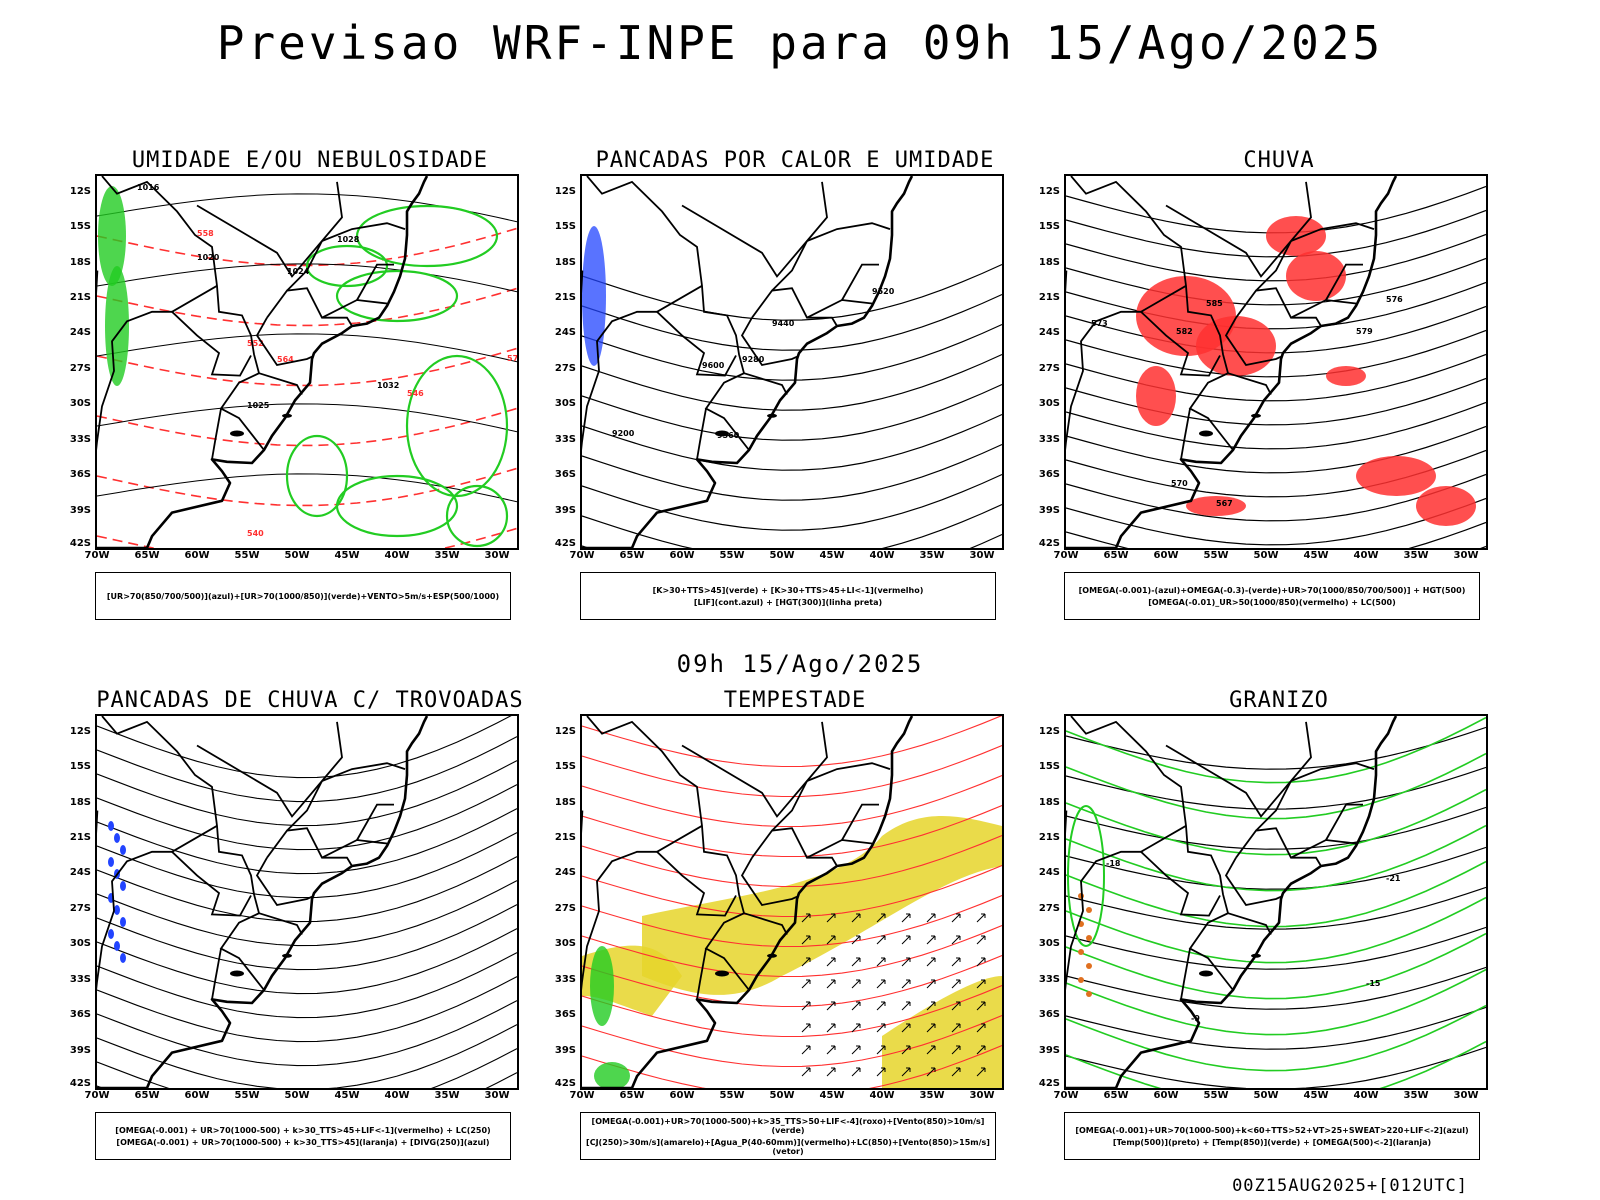  What do you see at coordinates (1224, 503) in the screenshot?
I see `contour-label: 567` at bounding box center [1224, 503].